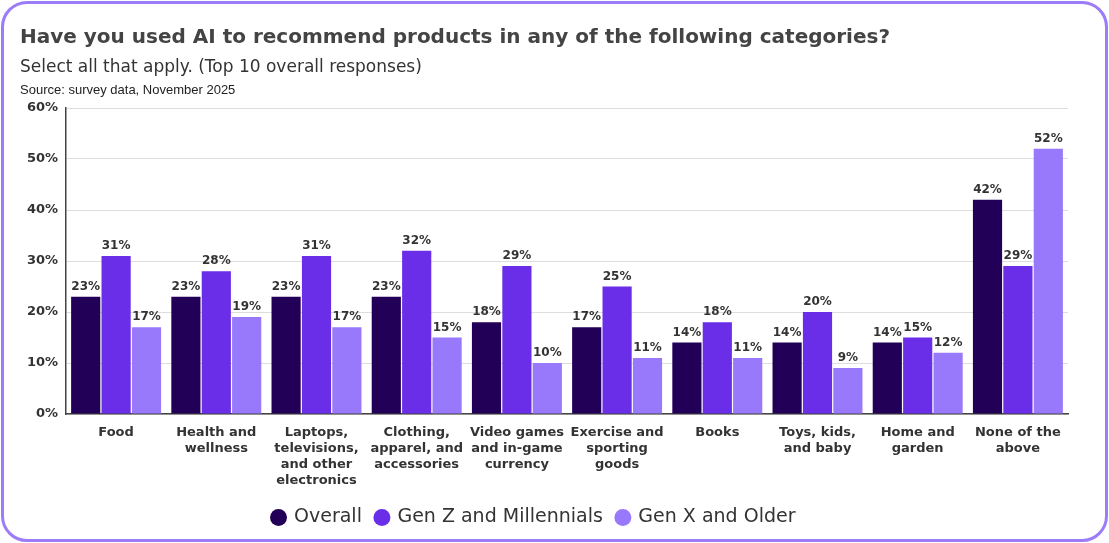 The height and width of the screenshot is (543, 1109). What do you see at coordinates (128, 89) in the screenshot?
I see `source-note: Source: survey data, November 2025` at bounding box center [128, 89].